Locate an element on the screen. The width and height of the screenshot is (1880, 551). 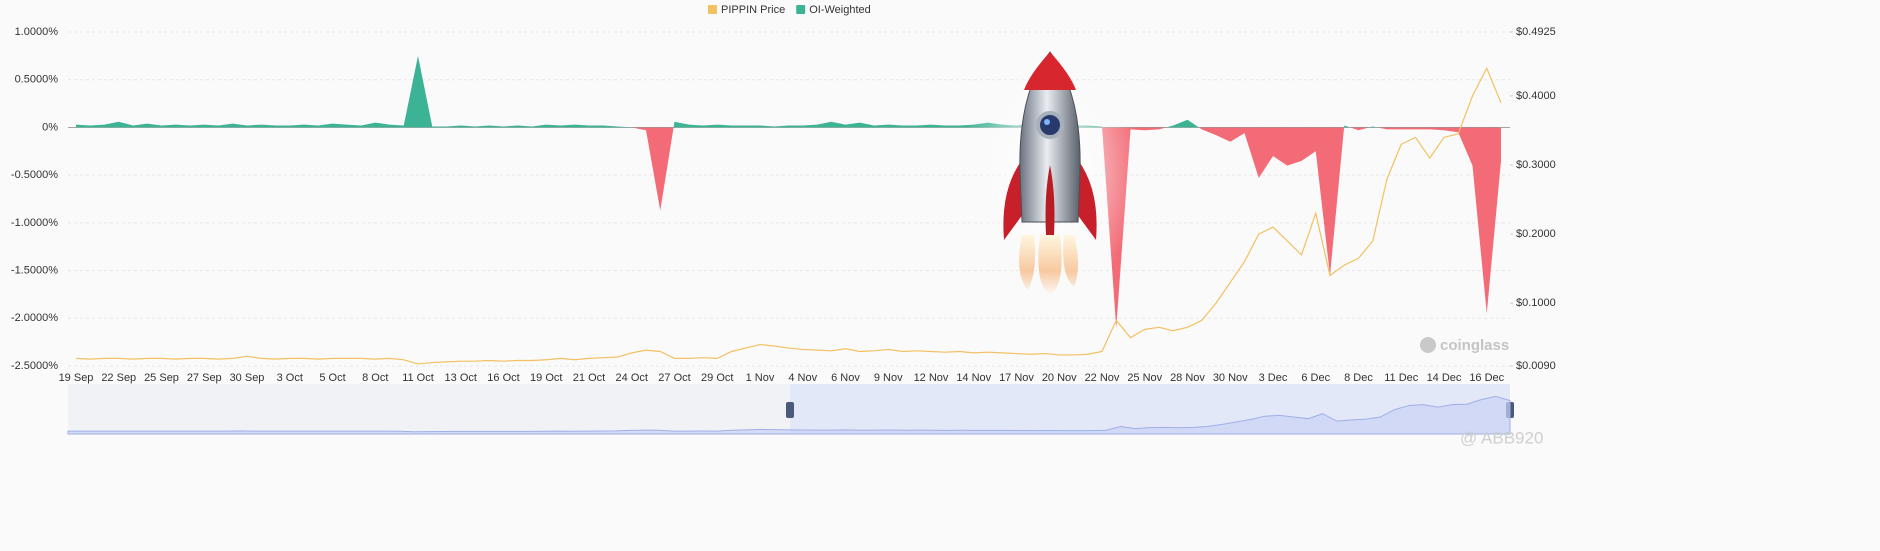
x-tick-label: 14 Nov is located at coordinates (973, 378).